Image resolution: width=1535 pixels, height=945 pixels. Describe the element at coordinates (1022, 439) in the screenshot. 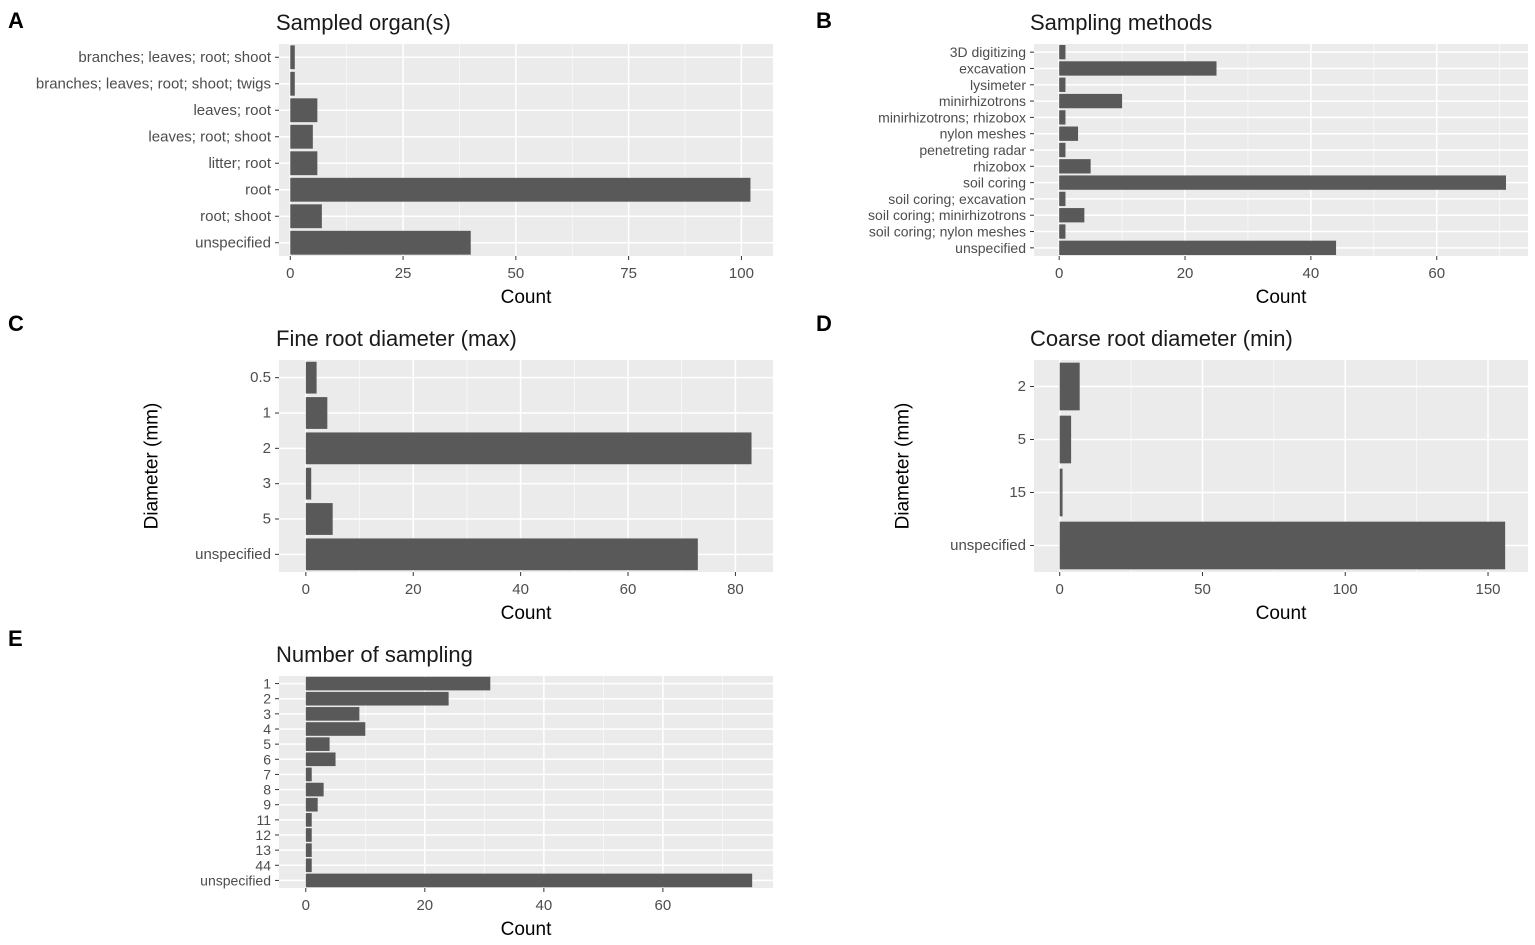

I see `y-tick-label-d-1: 5` at that location.